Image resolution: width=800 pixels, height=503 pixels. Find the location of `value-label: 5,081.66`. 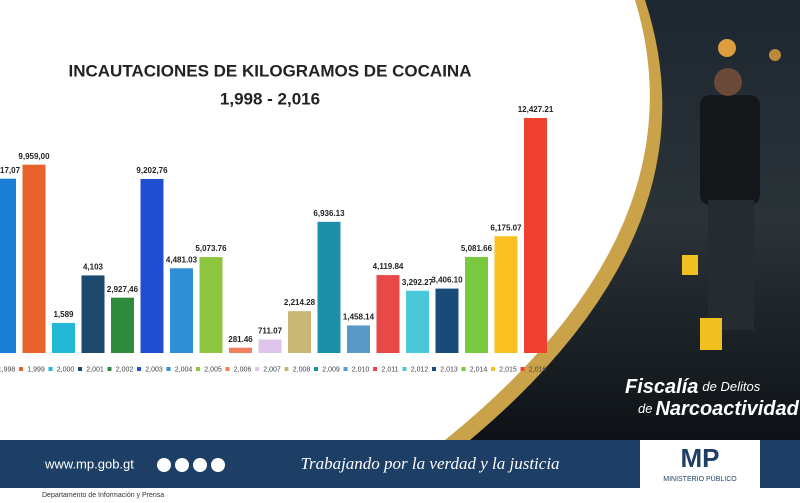

value-label: 5,081.66 is located at coordinates (477, 248).